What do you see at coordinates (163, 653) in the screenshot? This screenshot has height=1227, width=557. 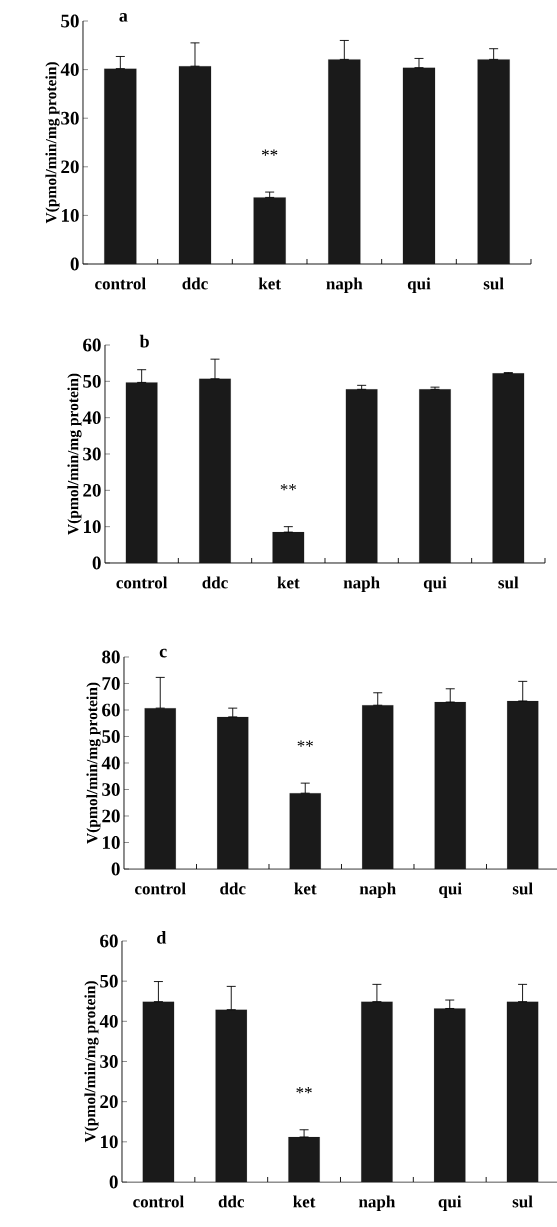 I see `chart-title: c` at bounding box center [163, 653].